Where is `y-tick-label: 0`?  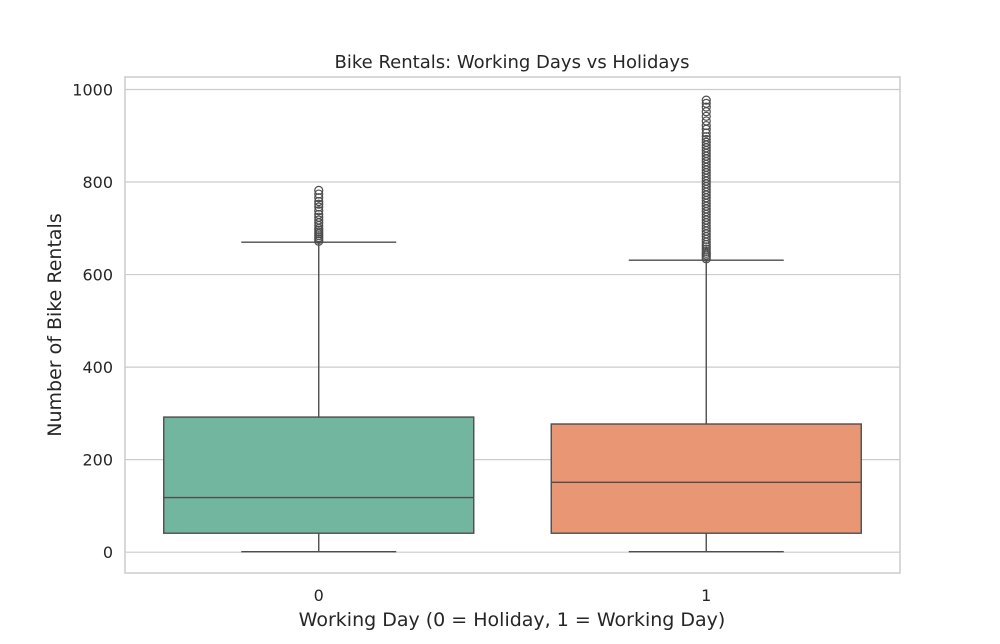
y-tick-label: 0 is located at coordinates (108, 552).